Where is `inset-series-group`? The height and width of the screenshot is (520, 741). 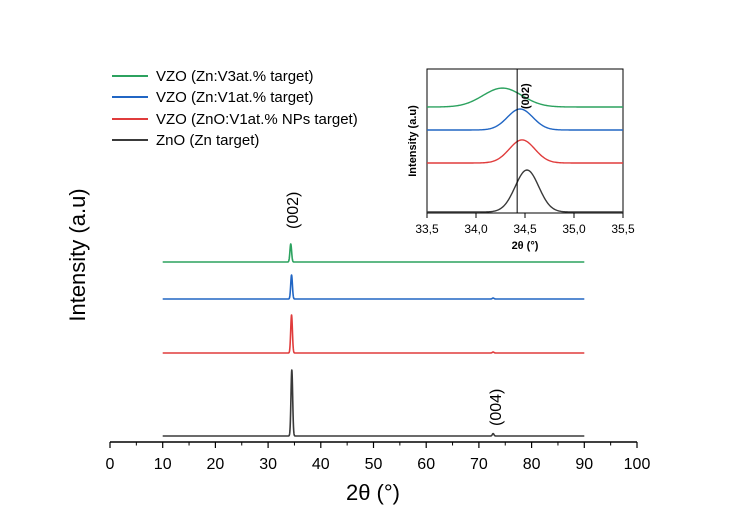 inset-series-group is located at coordinates (525, 150).